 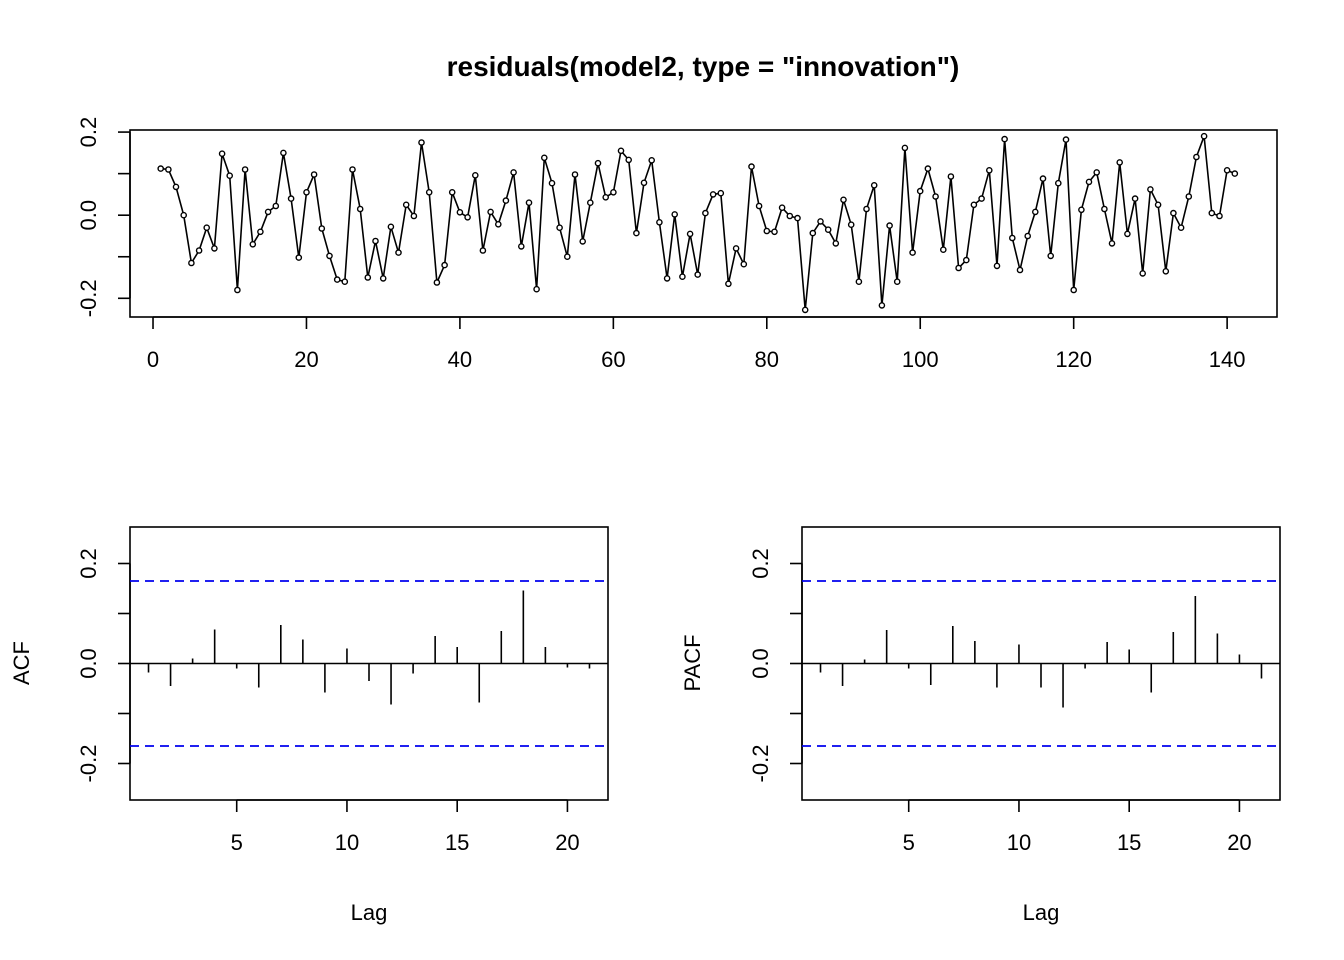 What do you see at coordinates (703, 66) in the screenshot?
I see `chart-title: residuals(model2, type = "innovation")` at bounding box center [703, 66].